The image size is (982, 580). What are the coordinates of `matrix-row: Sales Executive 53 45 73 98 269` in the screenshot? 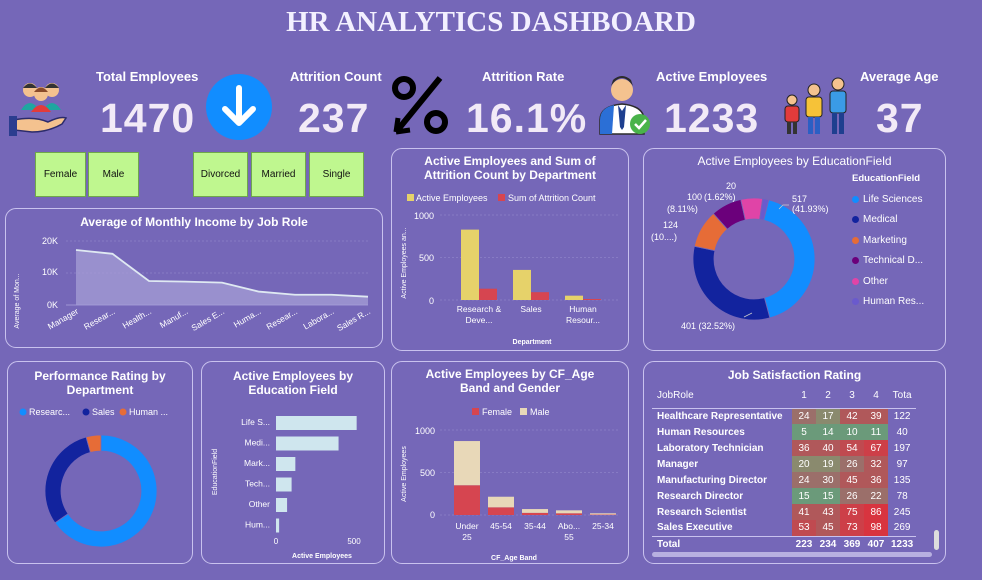 It's located at (784, 528).